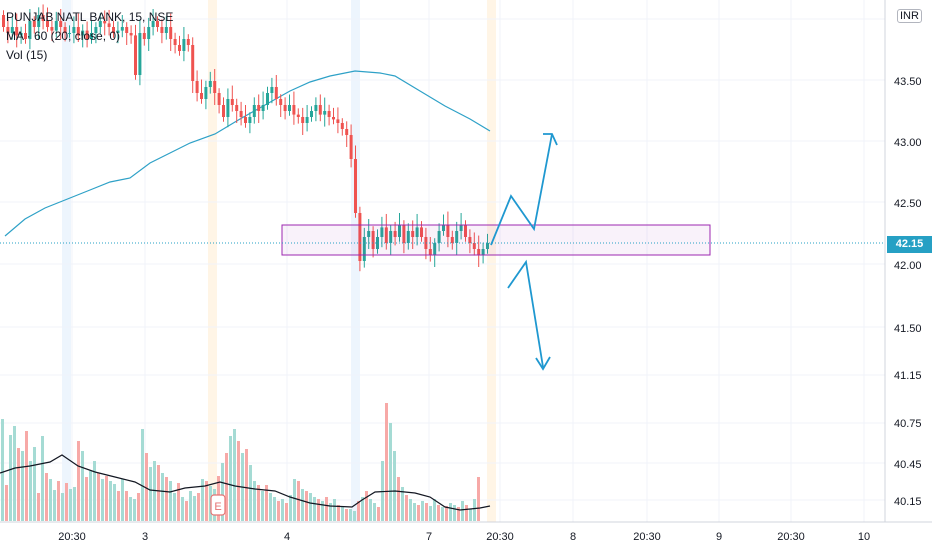 This screenshot has width=932, height=550. I want to click on symbol-title: PUNJAB NATL BANK, 15, NSE, so click(90, 17).